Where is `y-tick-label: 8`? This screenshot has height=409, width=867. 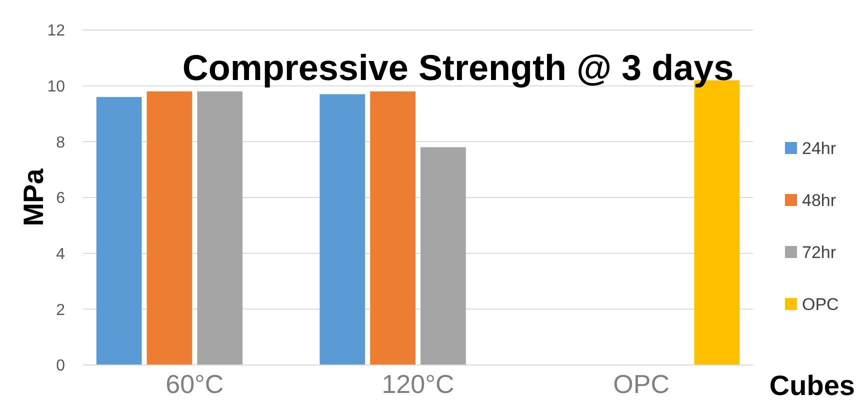
y-tick-label: 8 is located at coordinates (61, 143).